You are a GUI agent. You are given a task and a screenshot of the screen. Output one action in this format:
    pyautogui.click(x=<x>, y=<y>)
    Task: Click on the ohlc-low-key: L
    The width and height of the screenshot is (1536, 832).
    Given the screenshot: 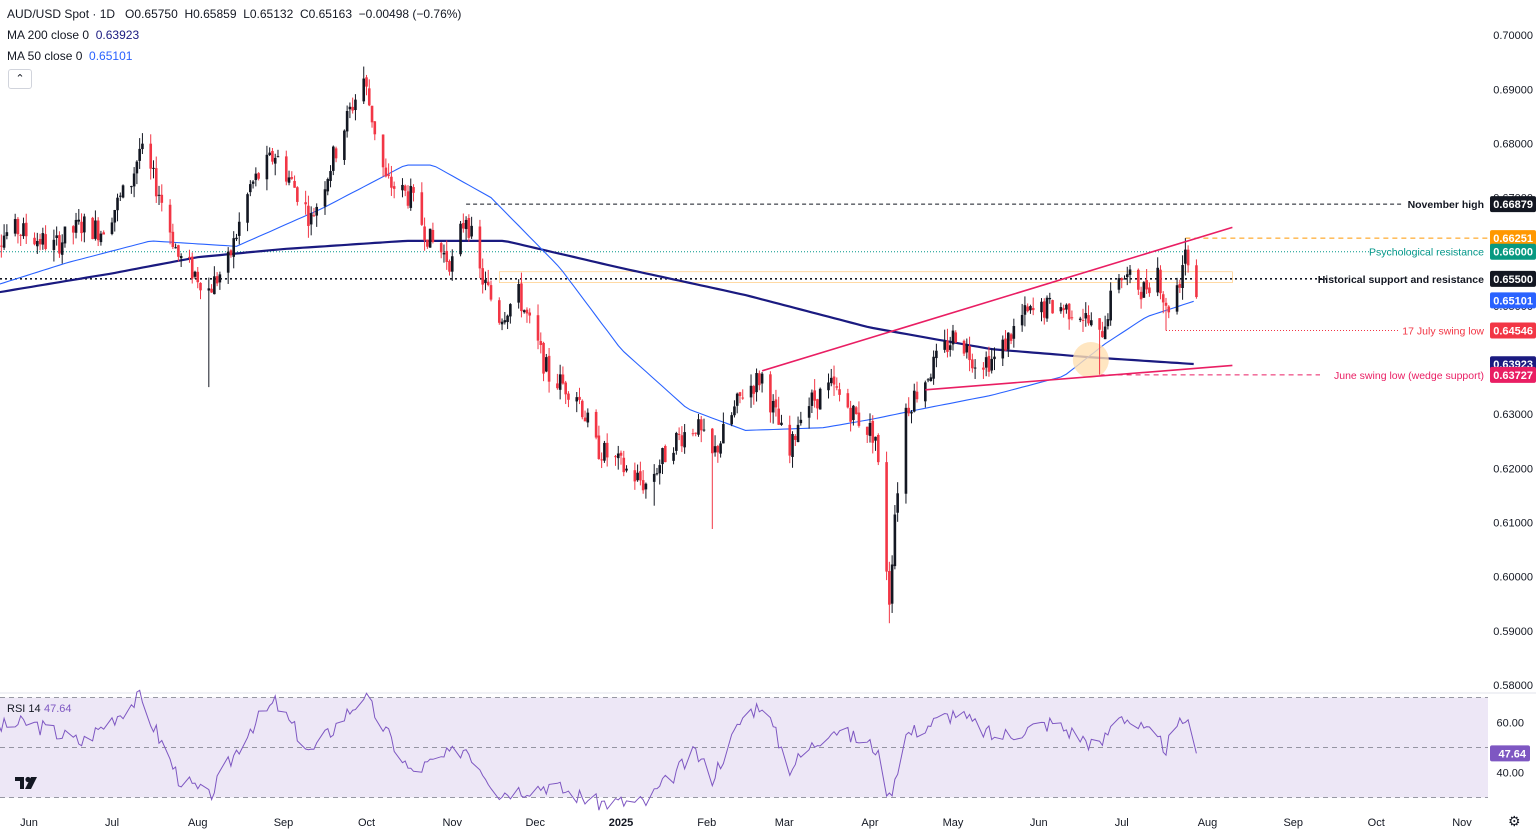 What is the action you would take?
    pyautogui.click(x=246, y=14)
    